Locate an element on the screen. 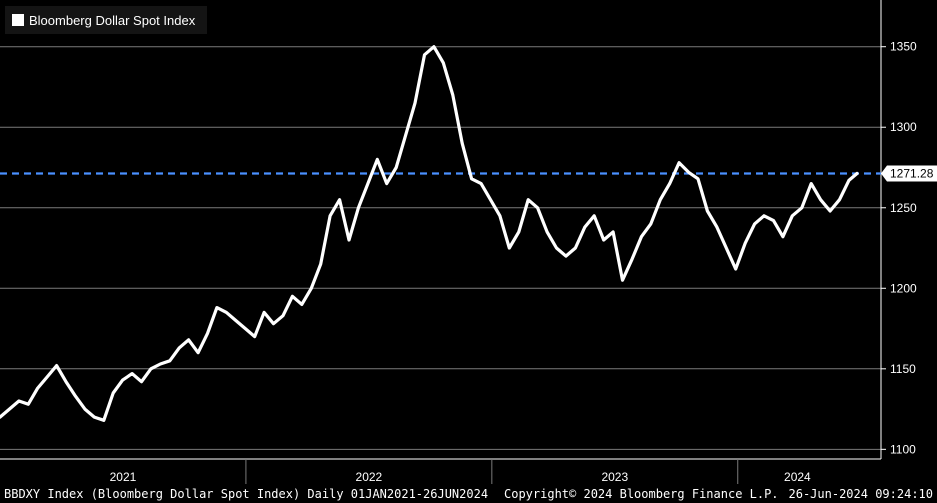 Image resolution: width=937 pixels, height=503 pixels. y-tick-label-1100: 1100 is located at coordinates (903, 449).